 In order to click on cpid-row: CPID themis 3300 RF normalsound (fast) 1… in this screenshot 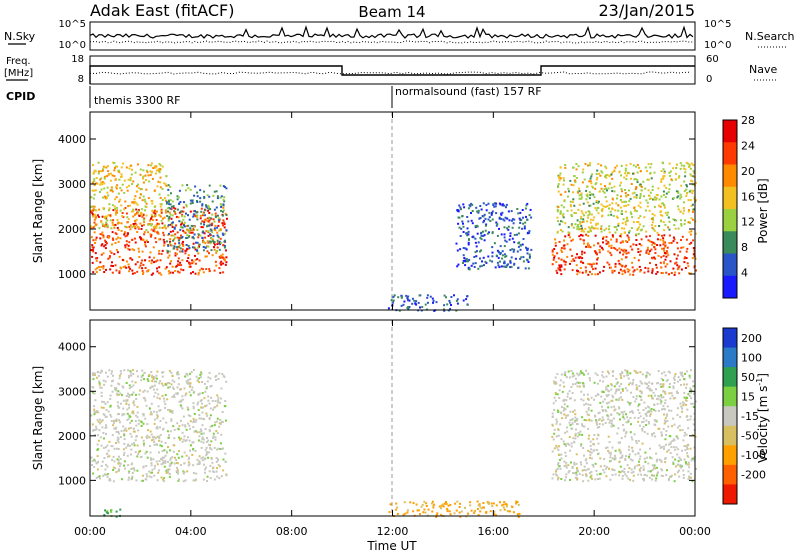, I will do `click(274, 96)`.